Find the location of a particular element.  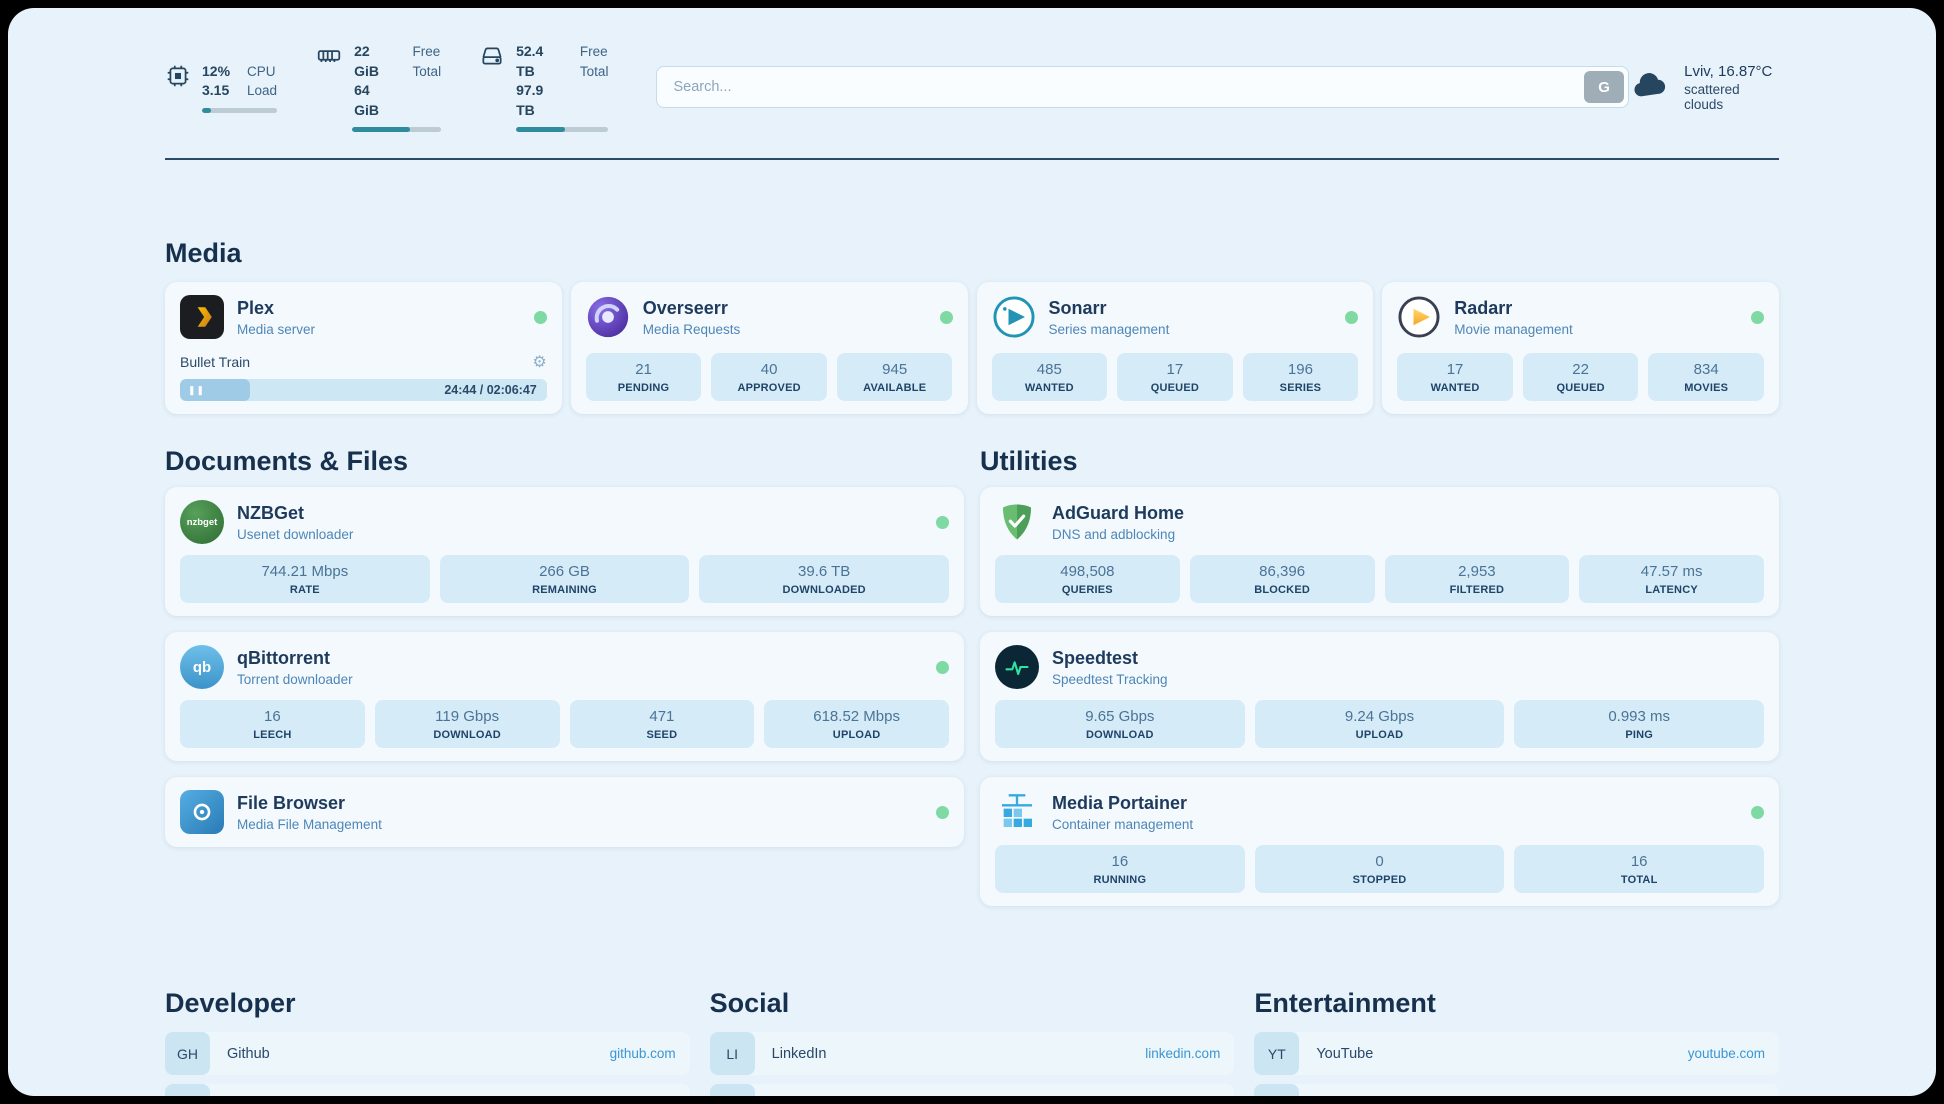

stat-label: REMAINING is located at coordinates (564, 590).